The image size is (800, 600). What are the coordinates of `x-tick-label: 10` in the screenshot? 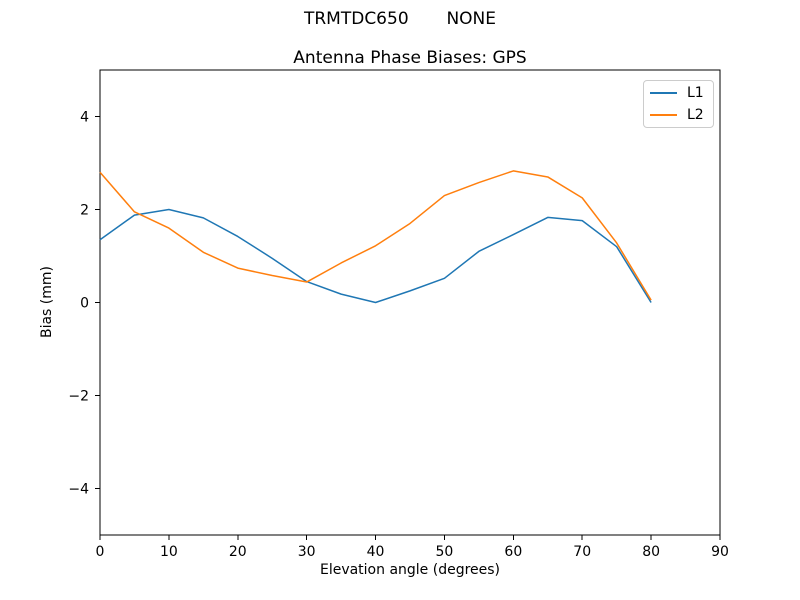 It's located at (169, 552).